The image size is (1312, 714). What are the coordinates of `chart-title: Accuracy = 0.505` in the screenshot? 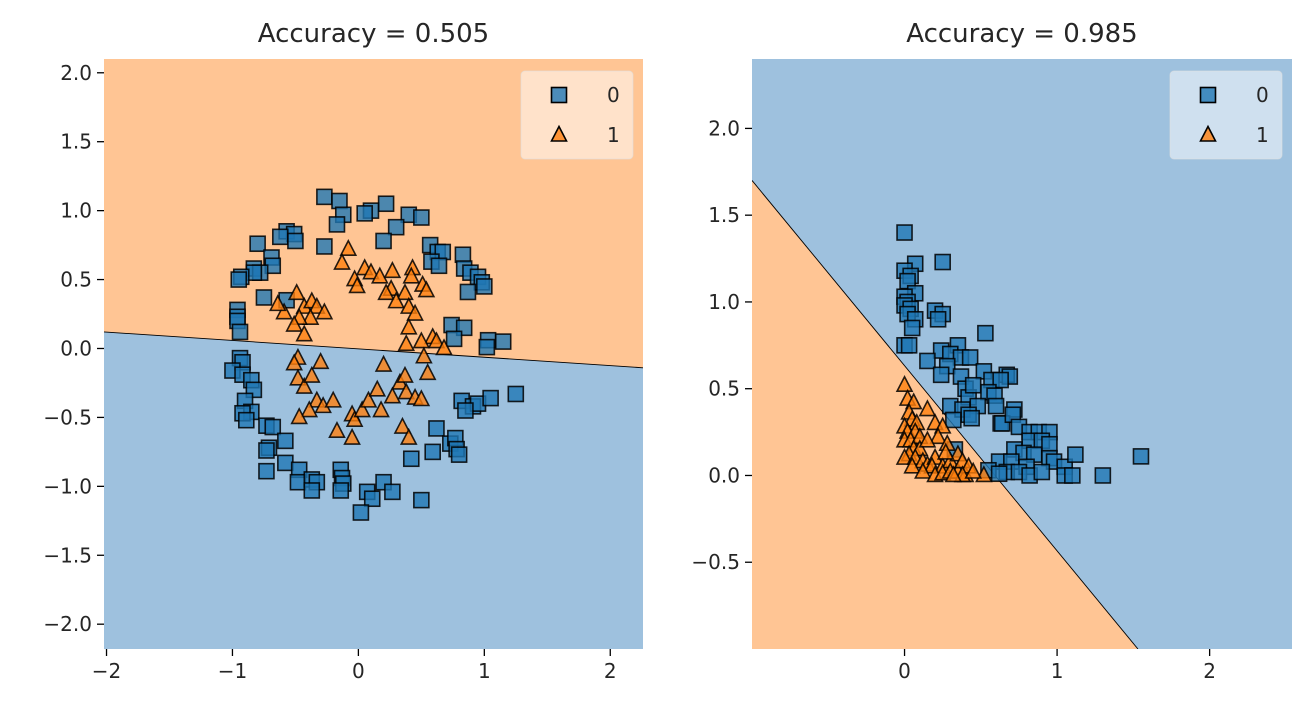 It's located at (373, 34).